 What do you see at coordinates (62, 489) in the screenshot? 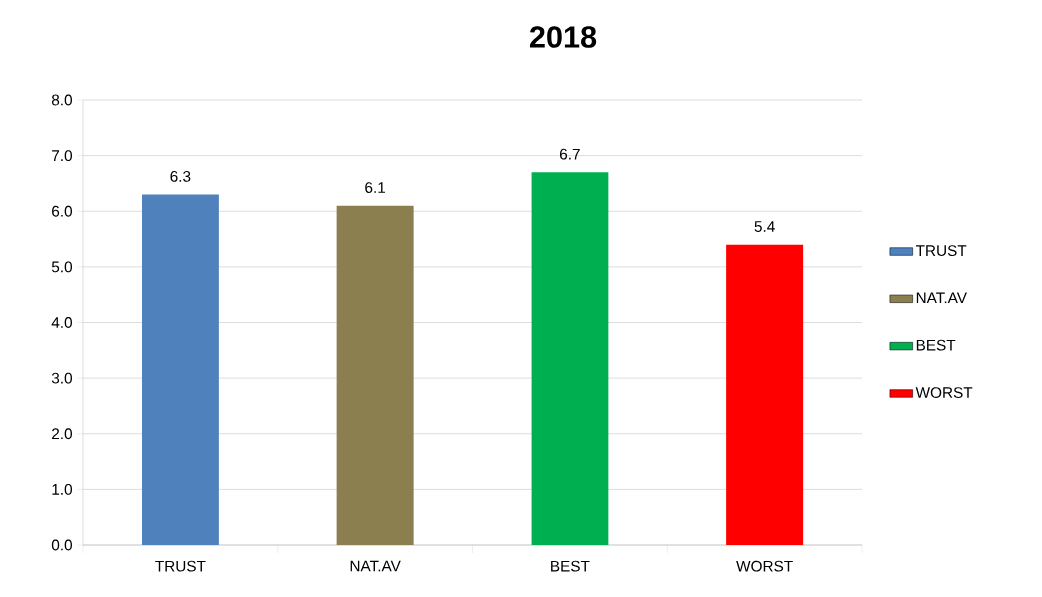
I see `y-tick-label: 1.0` at bounding box center [62, 489].